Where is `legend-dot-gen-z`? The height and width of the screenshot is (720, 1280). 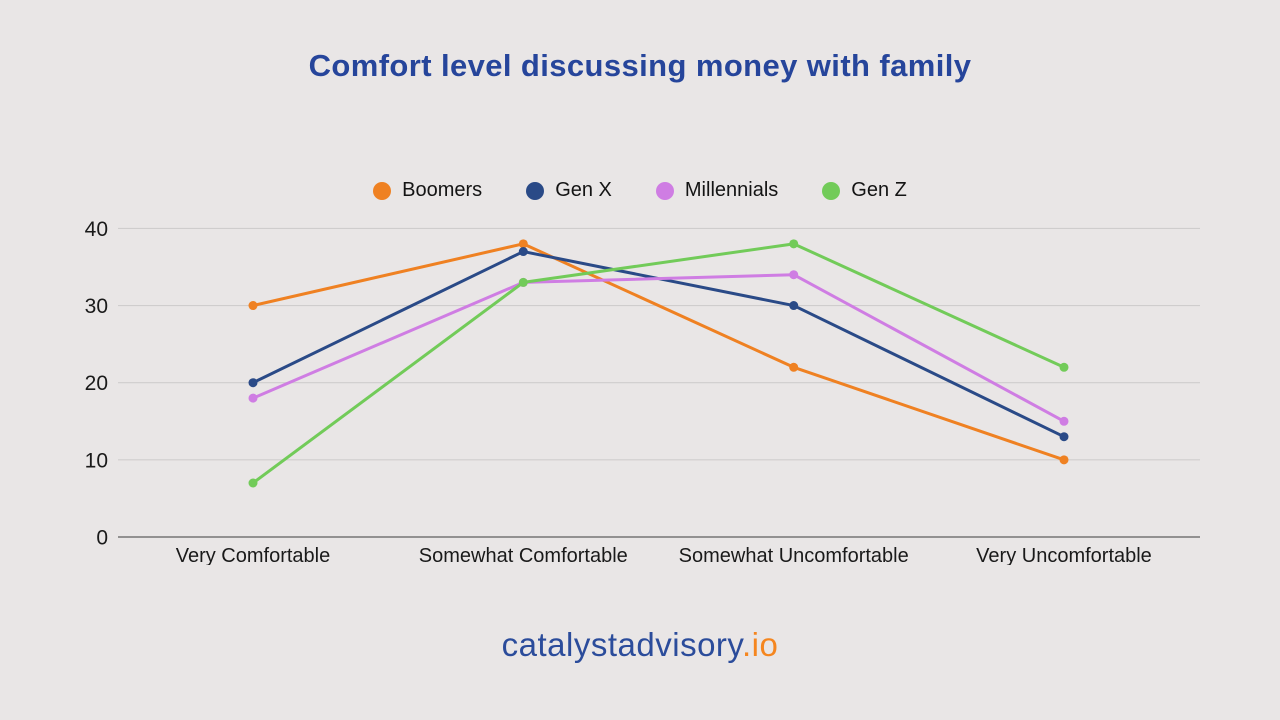 legend-dot-gen-z is located at coordinates (831, 190).